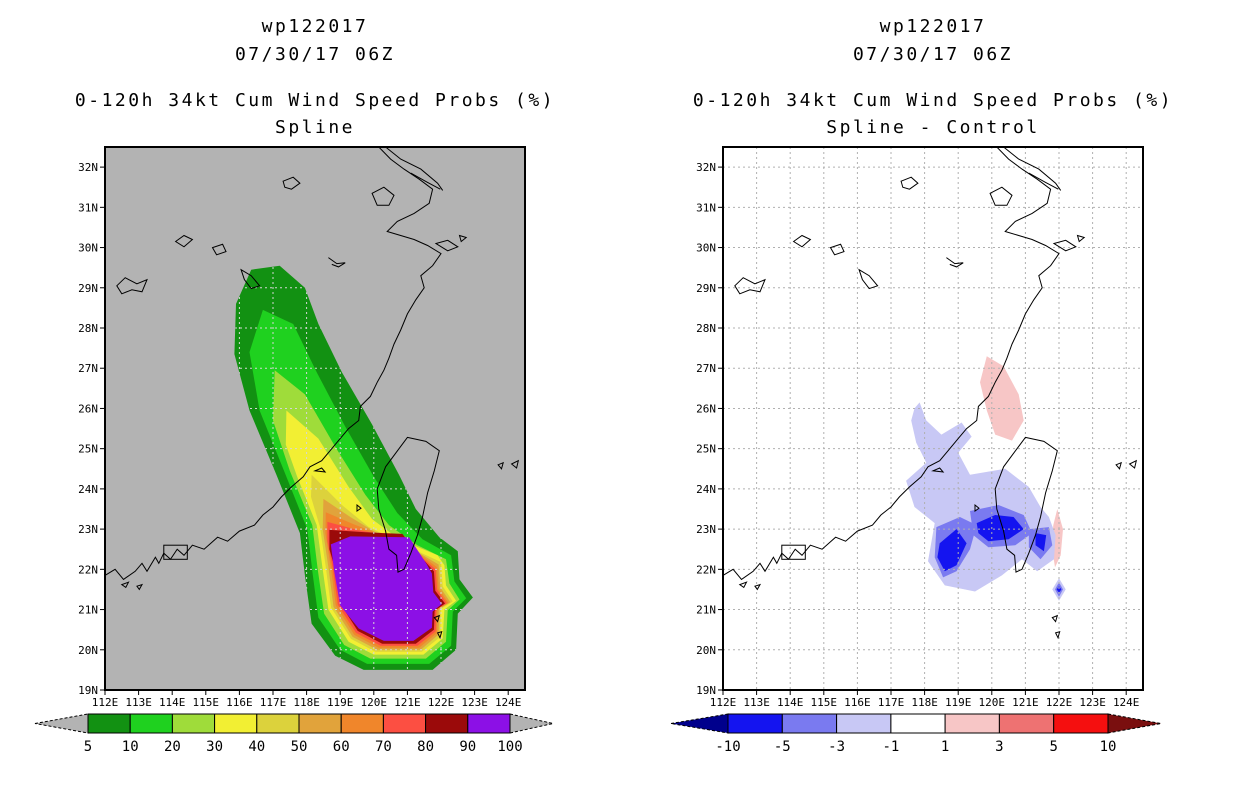  I want to click on x-tick-label: 117E, so click(273, 702).